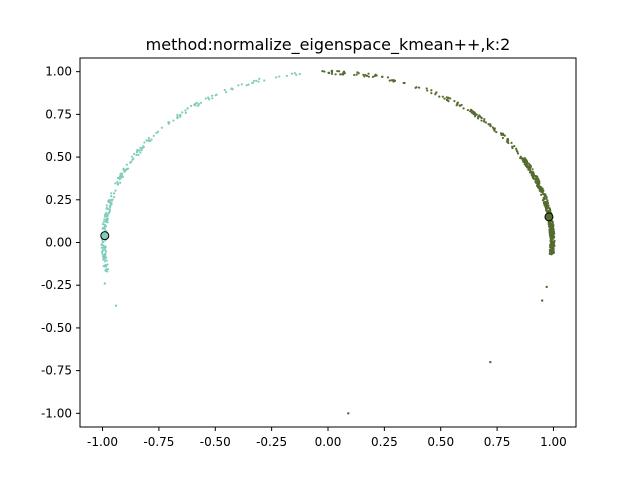 This screenshot has height=480, width=640. I want to click on y-tick-label: 0.75, so click(58, 114).